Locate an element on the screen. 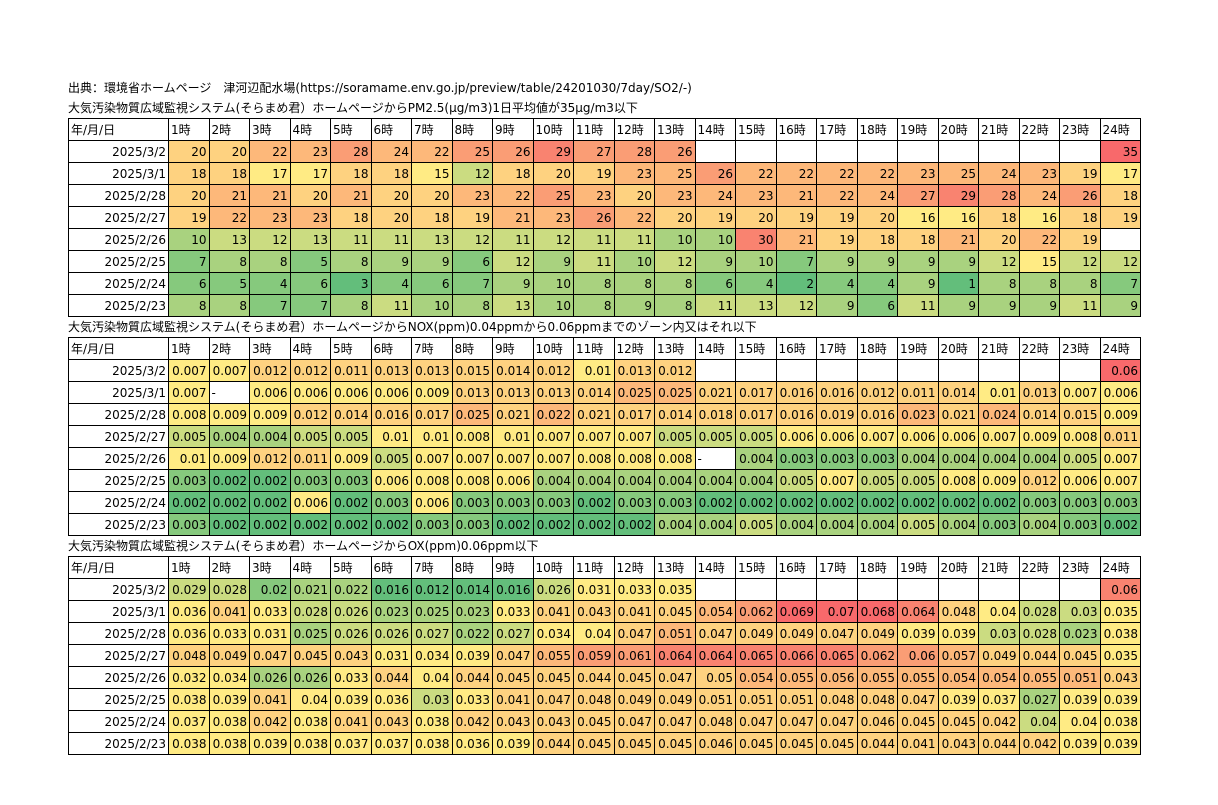 The width and height of the screenshot is (1218, 805). value-cell: 0.036 is located at coordinates (189, 611).